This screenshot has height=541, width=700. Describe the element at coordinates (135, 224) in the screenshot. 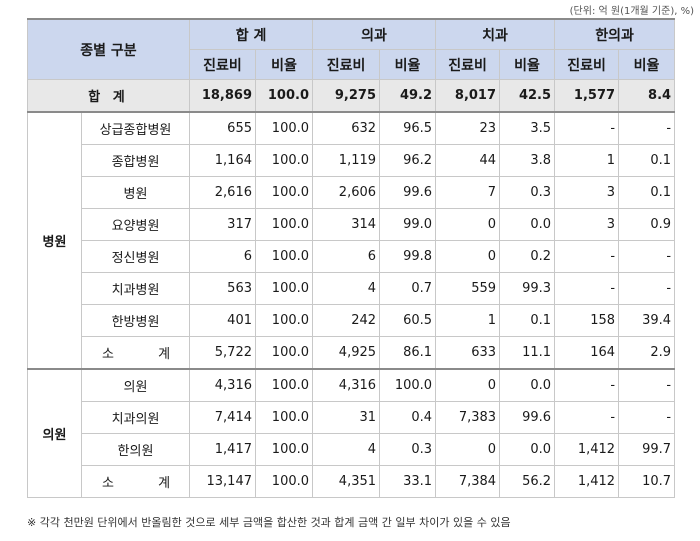

I see `row-label: 요양병원` at that location.